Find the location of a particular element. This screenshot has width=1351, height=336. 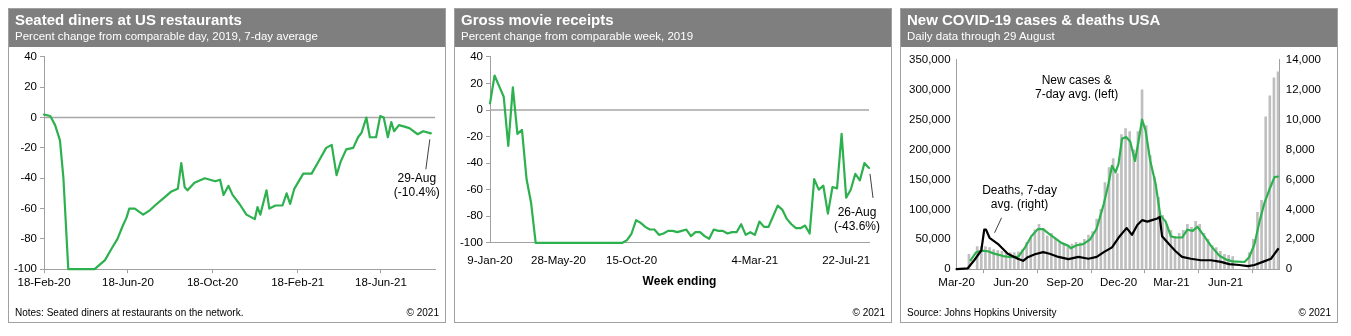

y2-tick-label: 12,000 is located at coordinates (1303, 88).